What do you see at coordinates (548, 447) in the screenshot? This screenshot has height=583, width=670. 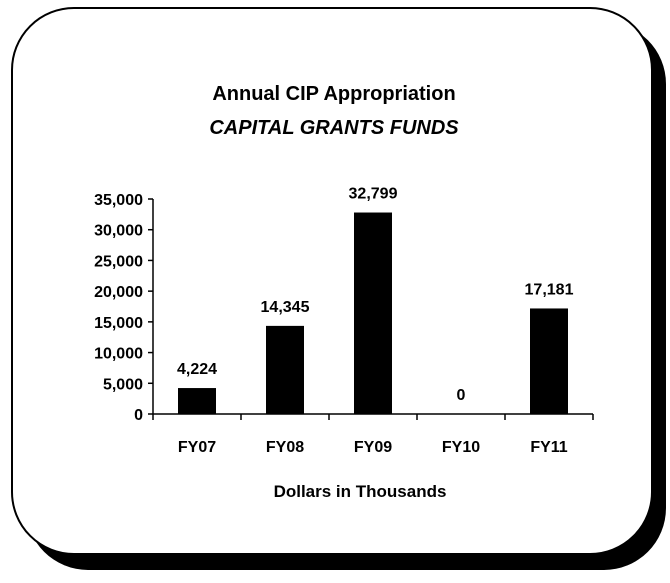 I see `x-tick-label: FY11` at bounding box center [548, 447].